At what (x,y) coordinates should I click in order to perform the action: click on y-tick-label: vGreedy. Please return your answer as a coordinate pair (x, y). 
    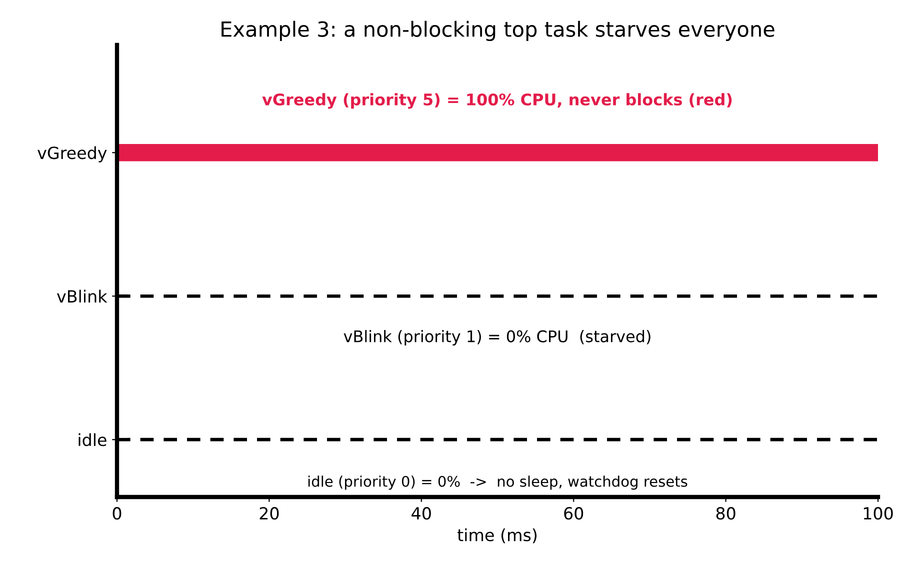
    Looking at the image, I should click on (72, 154).